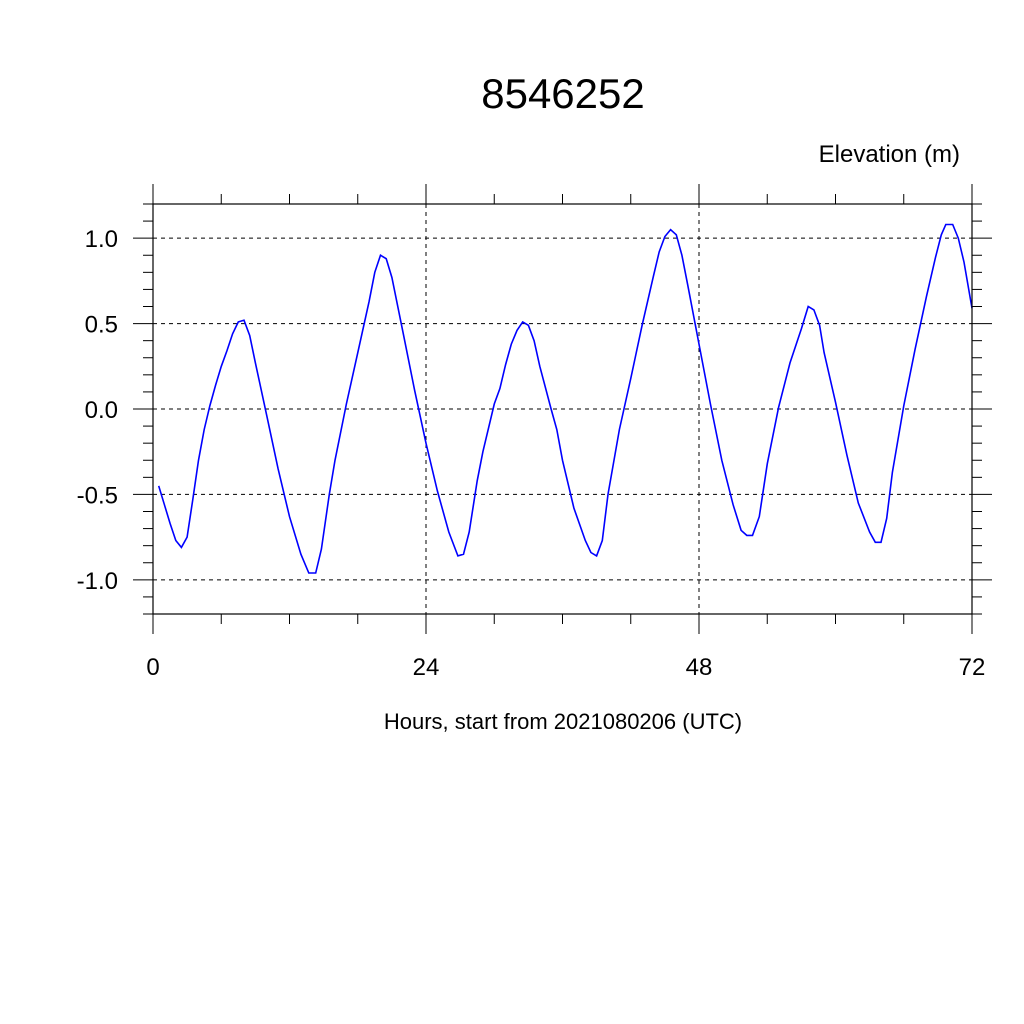 This screenshot has height=1024, width=1024. I want to click on y-tick-label: -1.0, so click(97, 581).